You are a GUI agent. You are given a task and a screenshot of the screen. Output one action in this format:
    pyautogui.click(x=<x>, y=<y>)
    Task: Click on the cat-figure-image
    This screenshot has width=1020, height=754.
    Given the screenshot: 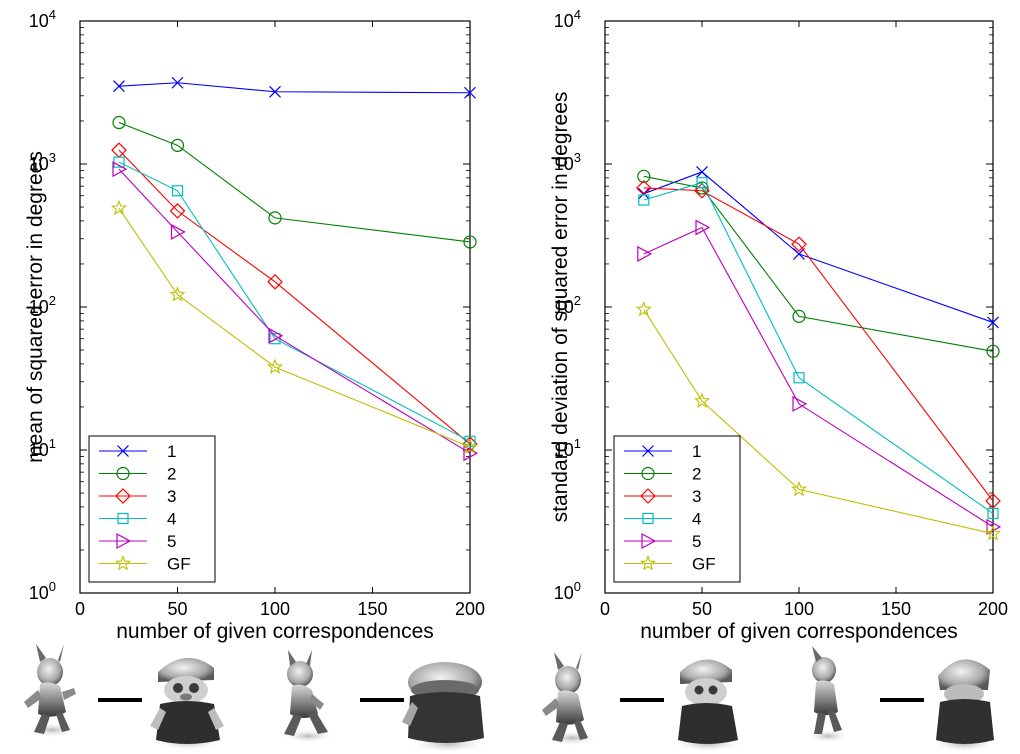 What is the action you would take?
    pyautogui.click(x=570, y=699)
    